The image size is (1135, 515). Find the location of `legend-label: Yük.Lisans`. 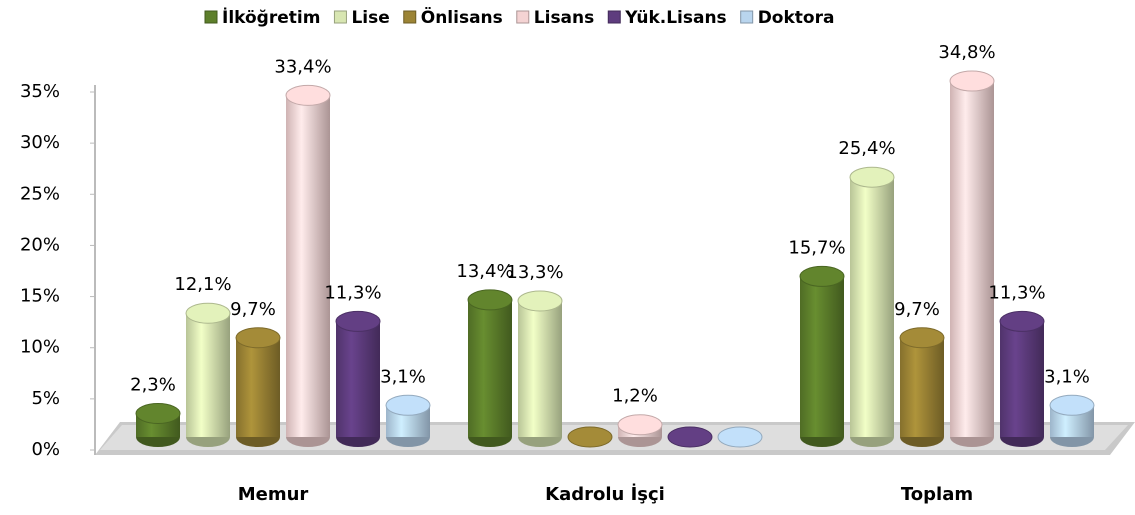

legend-label: Yük.Lisans is located at coordinates (675, 18).